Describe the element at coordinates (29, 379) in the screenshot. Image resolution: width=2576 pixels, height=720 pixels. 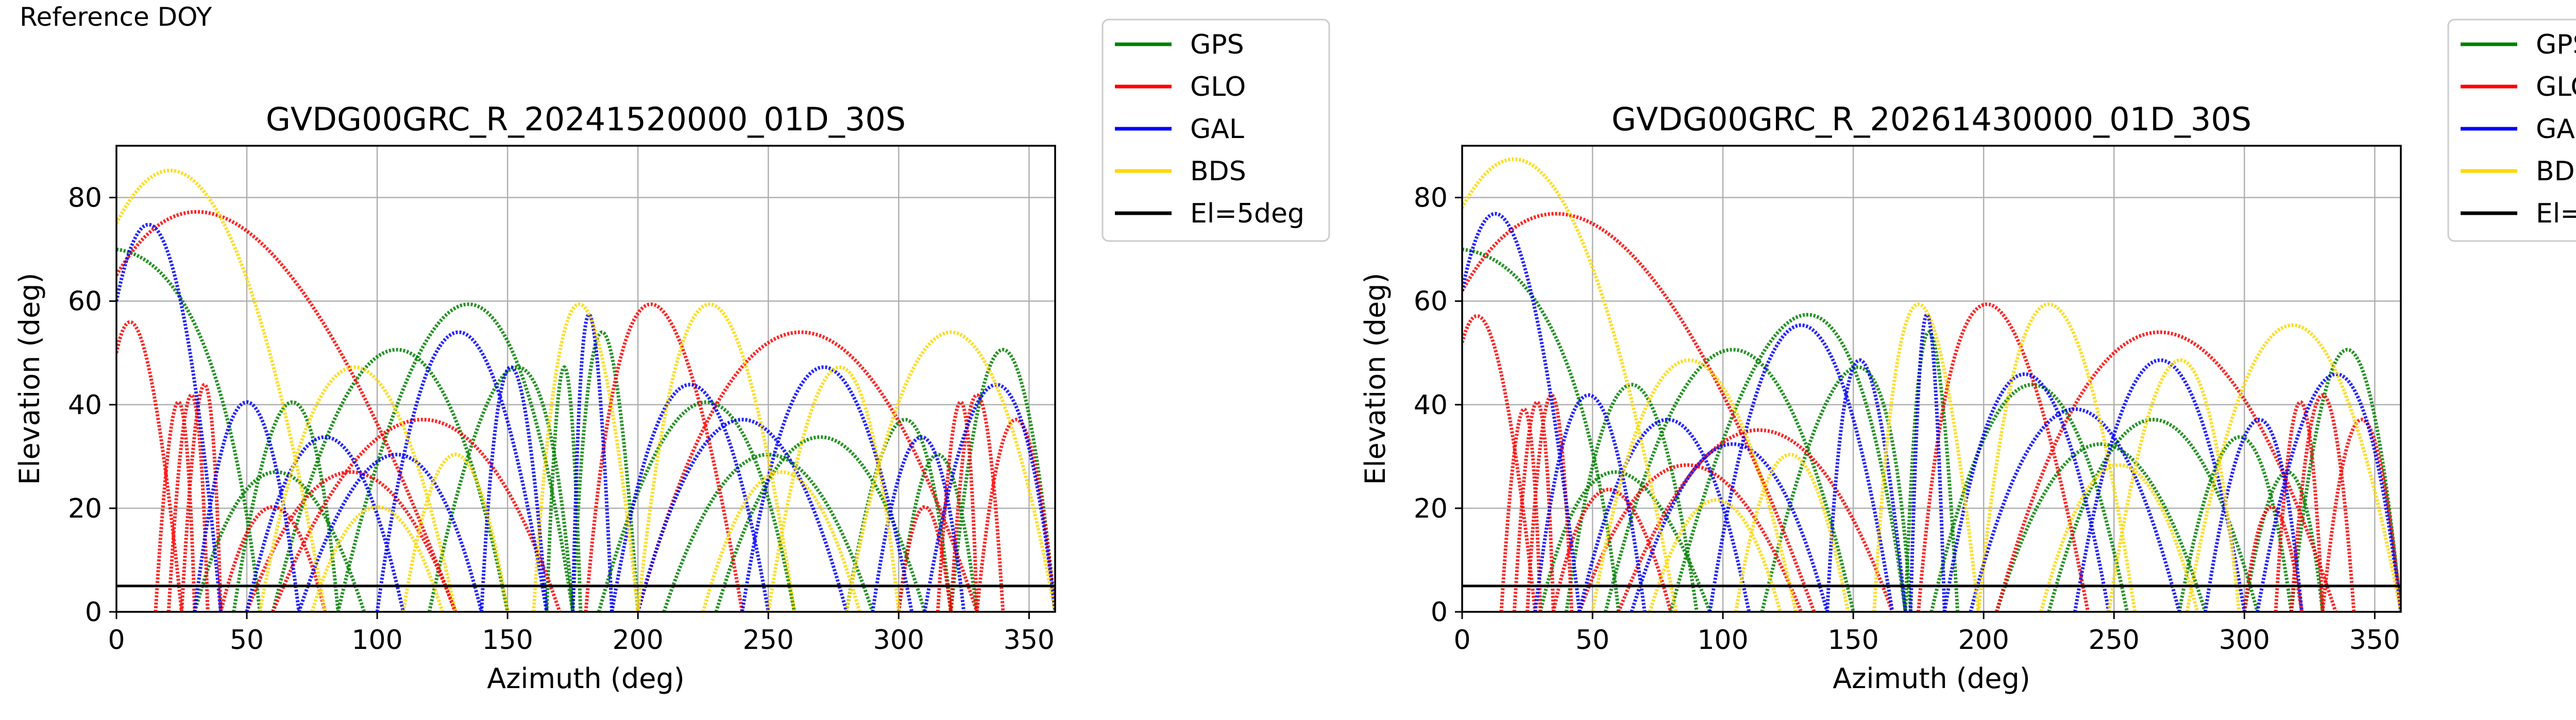
I see `y-axis-label: Elevation (deg)` at that location.